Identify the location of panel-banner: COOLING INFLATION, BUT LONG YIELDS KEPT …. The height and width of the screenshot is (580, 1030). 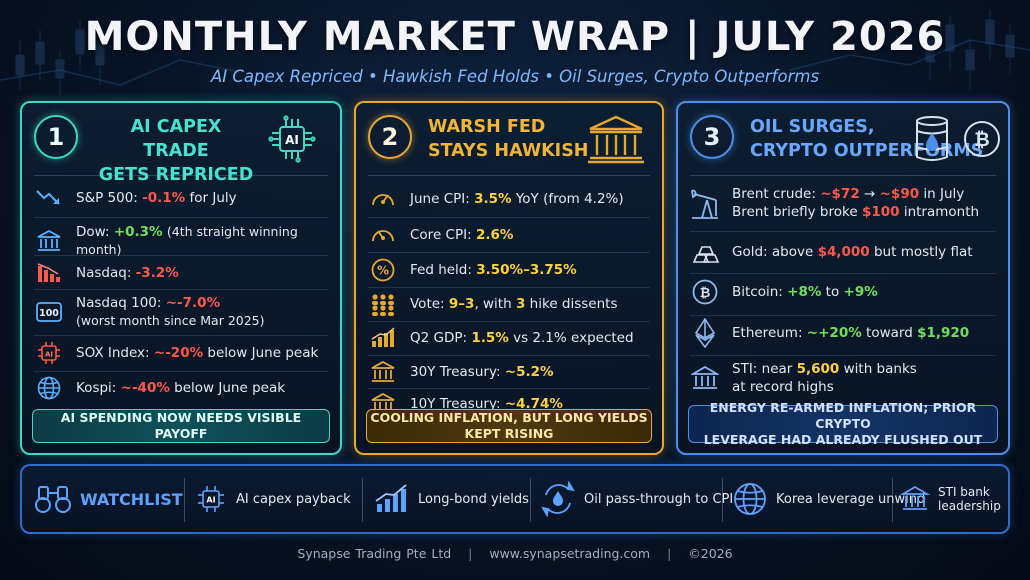
(509, 426).